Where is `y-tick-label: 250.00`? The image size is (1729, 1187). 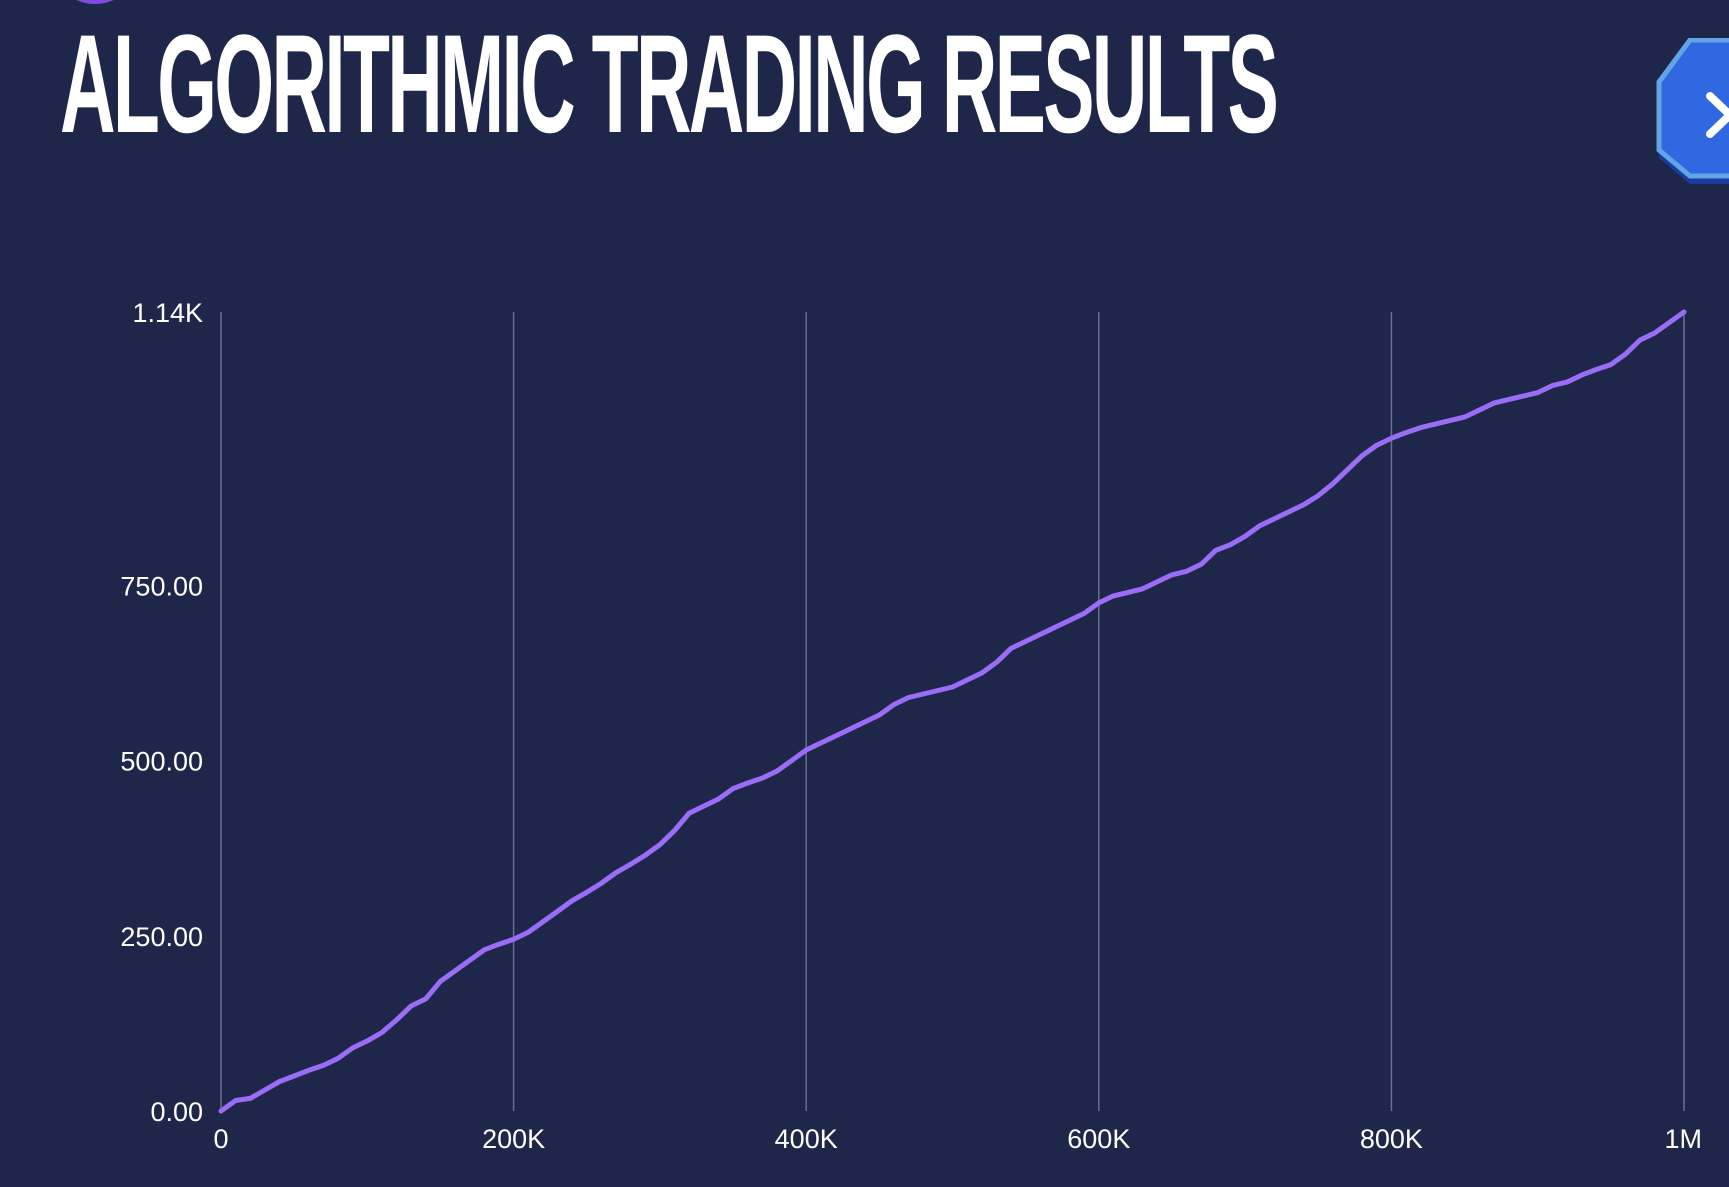 y-tick-label: 250.00 is located at coordinates (161, 937).